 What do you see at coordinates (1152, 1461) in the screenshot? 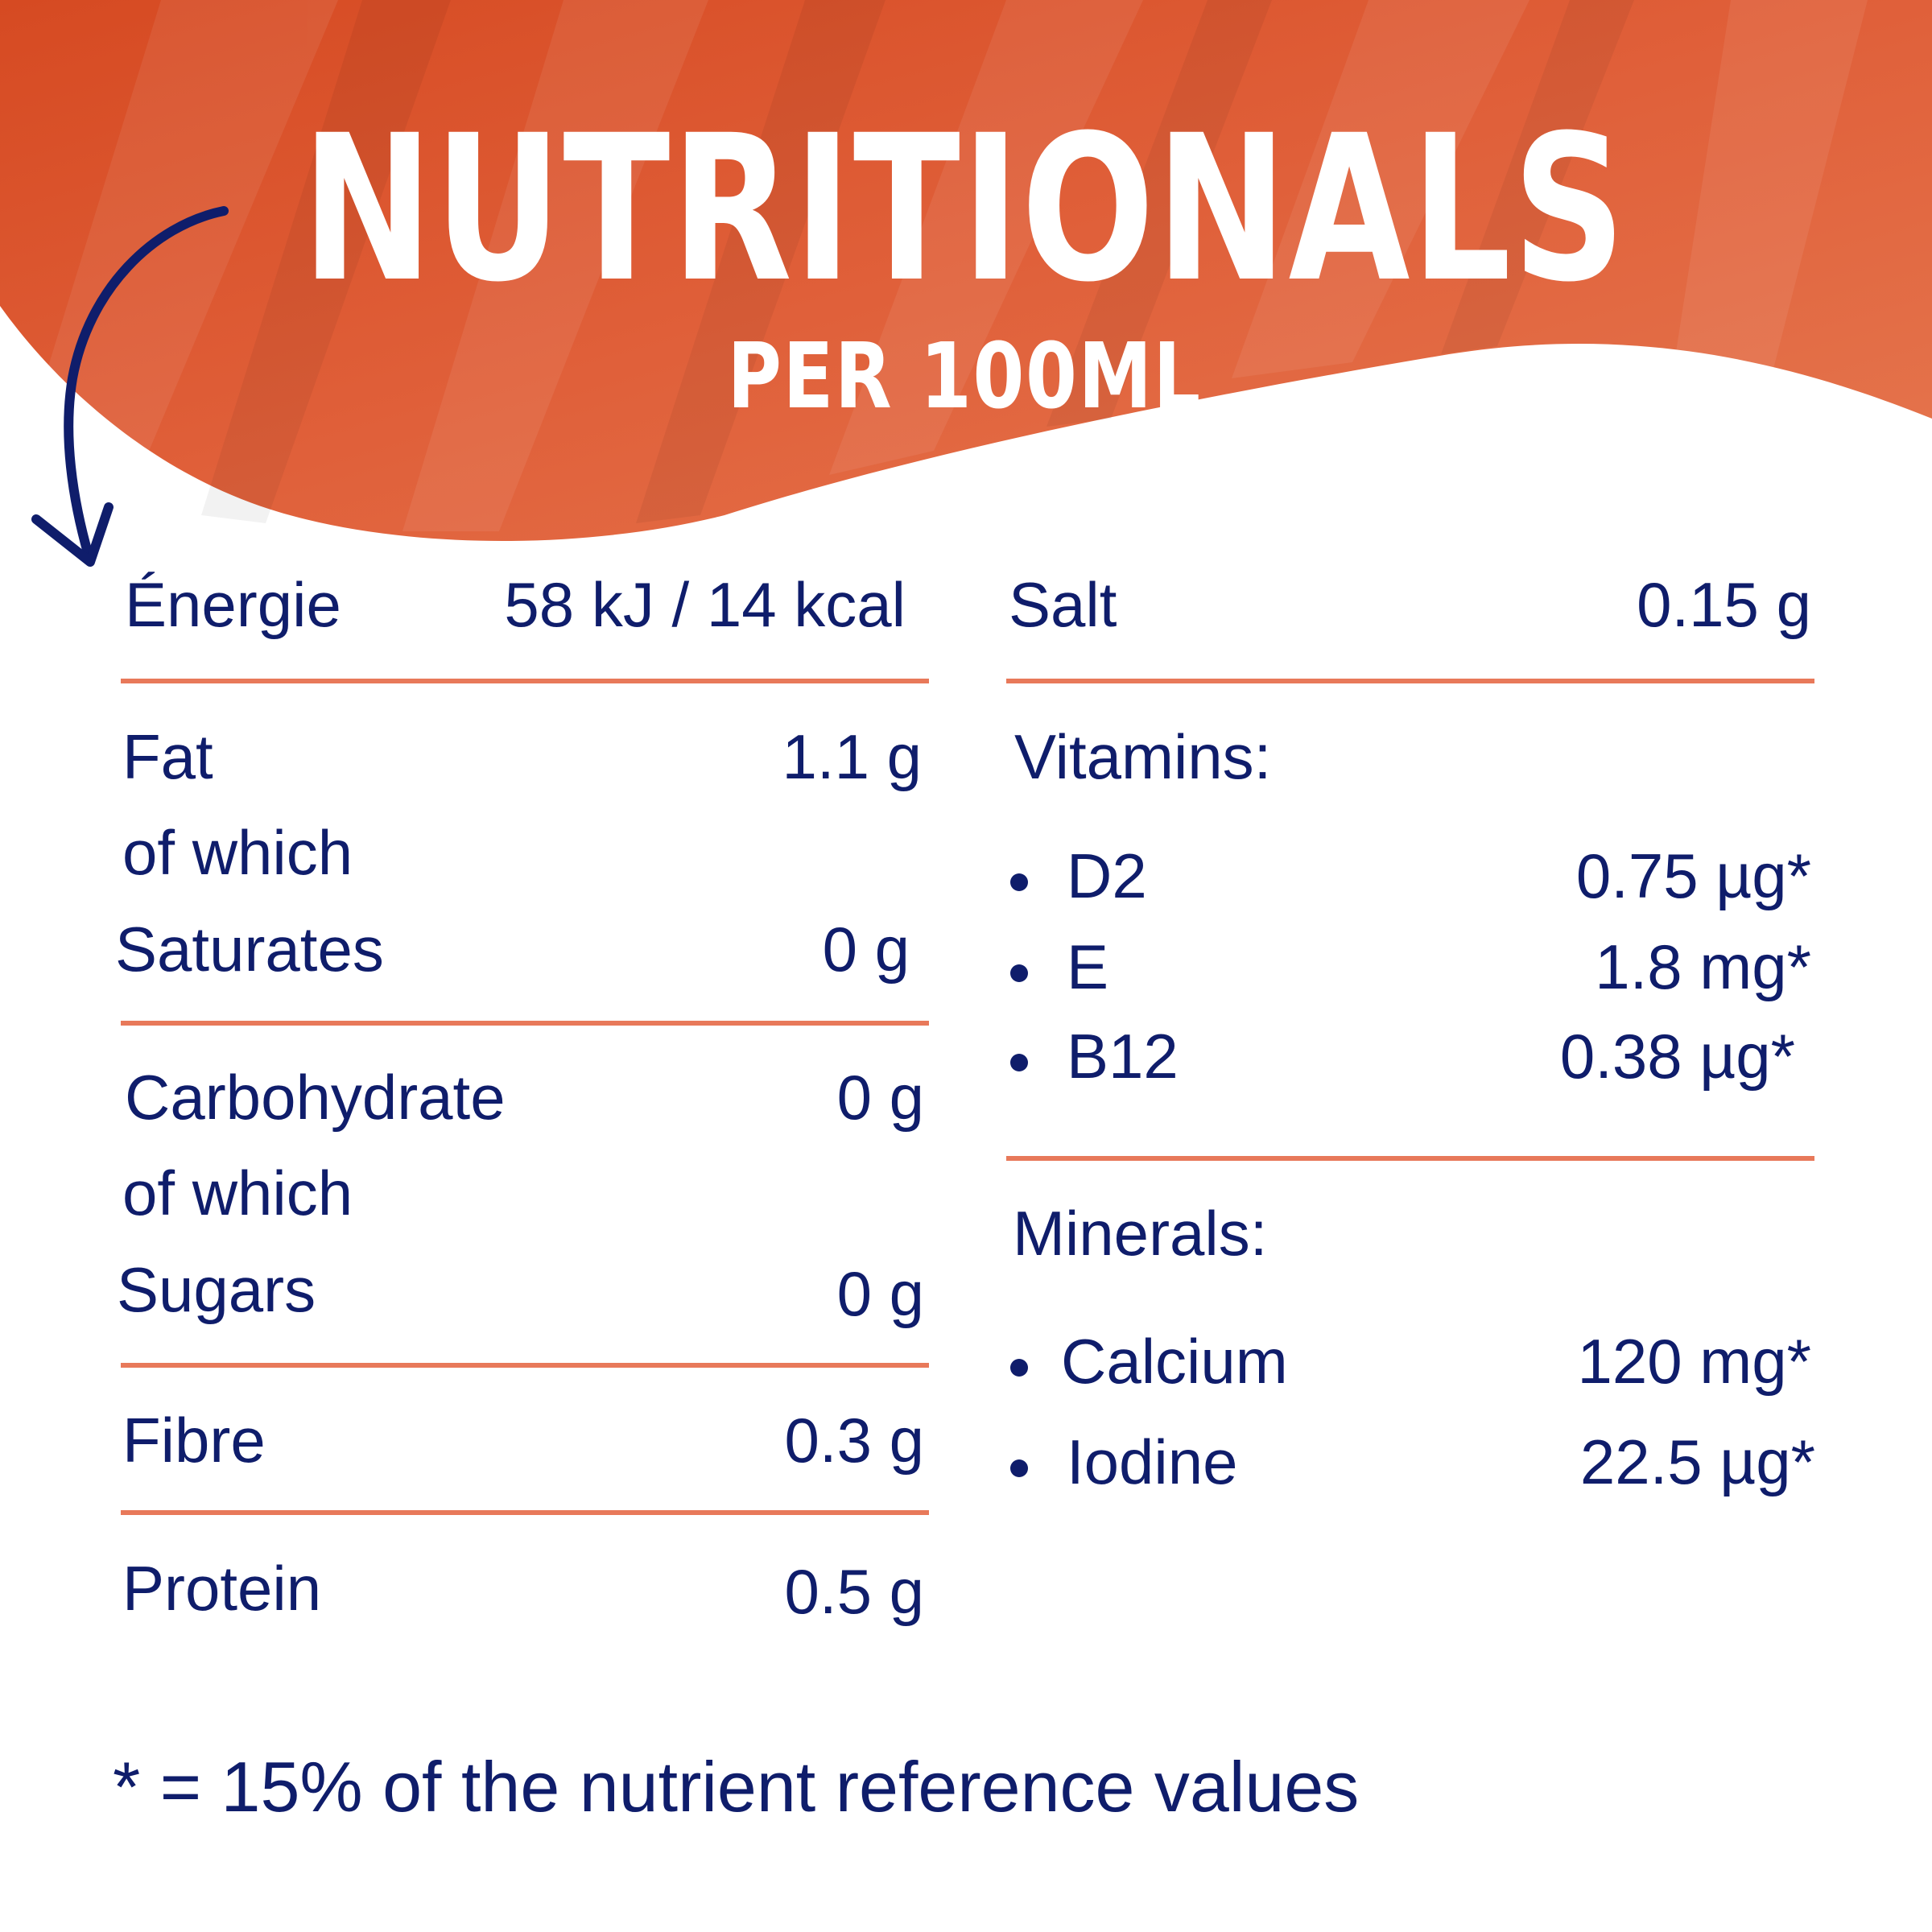
I see `mineral-iodine-name: Iodine` at bounding box center [1152, 1461].